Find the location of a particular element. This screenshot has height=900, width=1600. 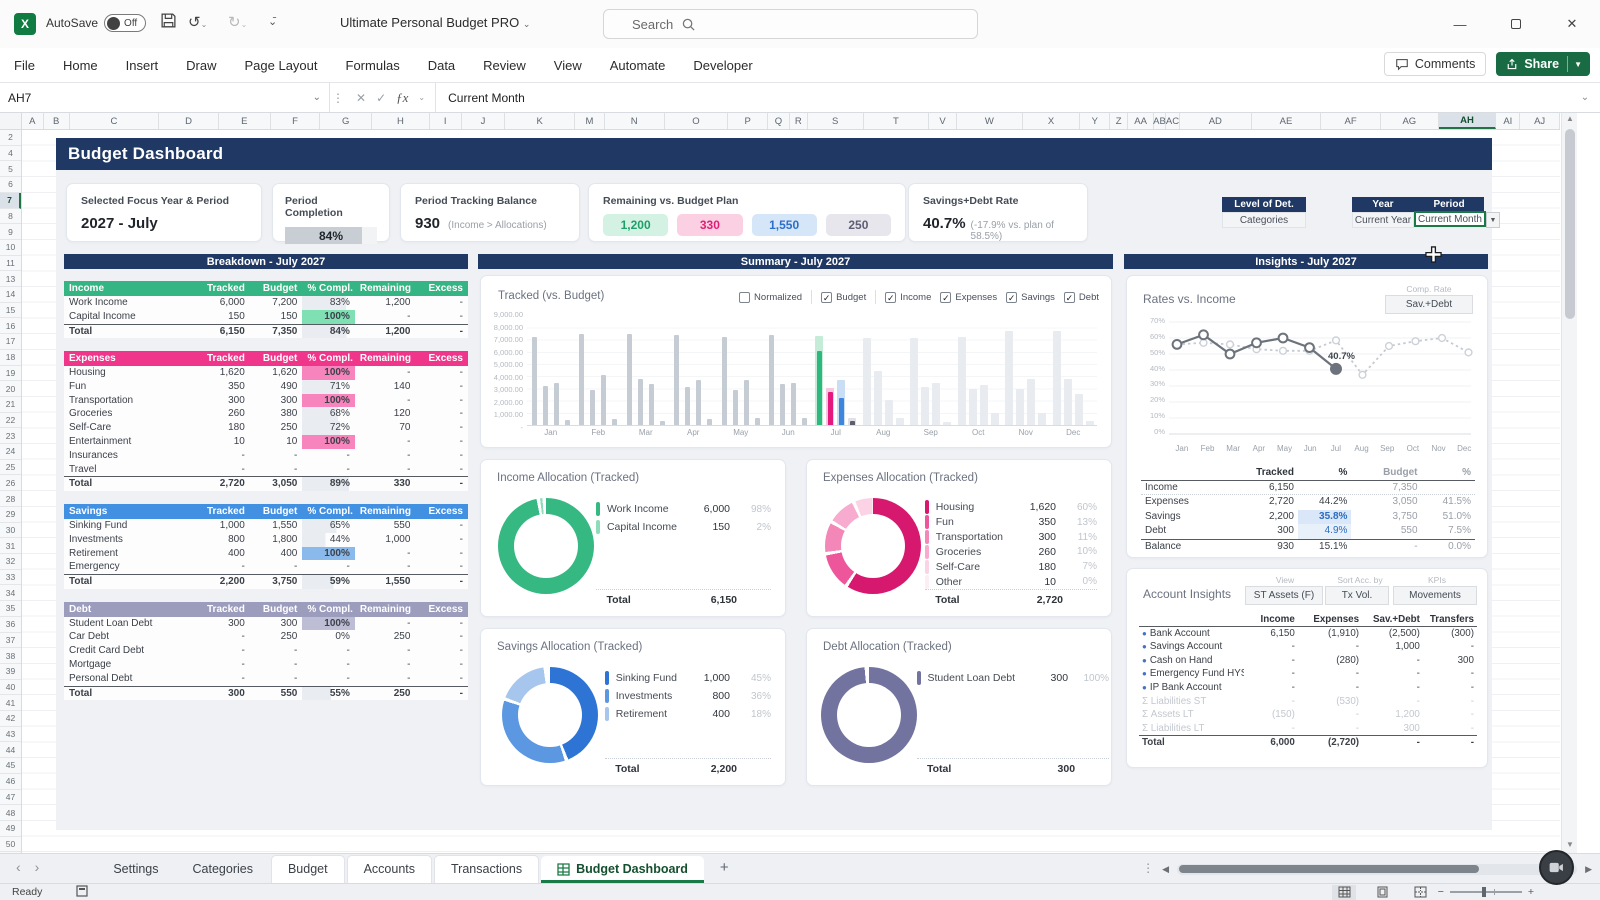

column-header-H: H is located at coordinates (401, 121).